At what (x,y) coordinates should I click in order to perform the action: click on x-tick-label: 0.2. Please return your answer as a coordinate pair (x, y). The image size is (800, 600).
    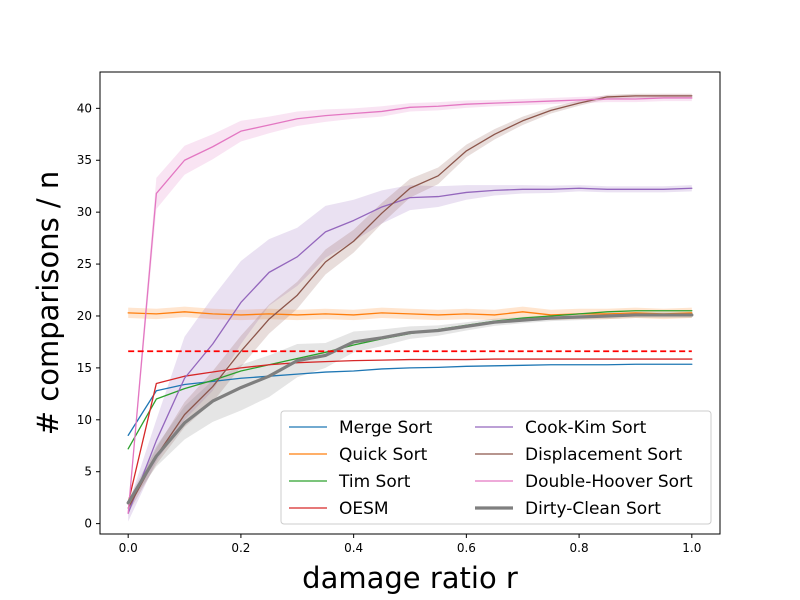
    Looking at the image, I should click on (240, 548).